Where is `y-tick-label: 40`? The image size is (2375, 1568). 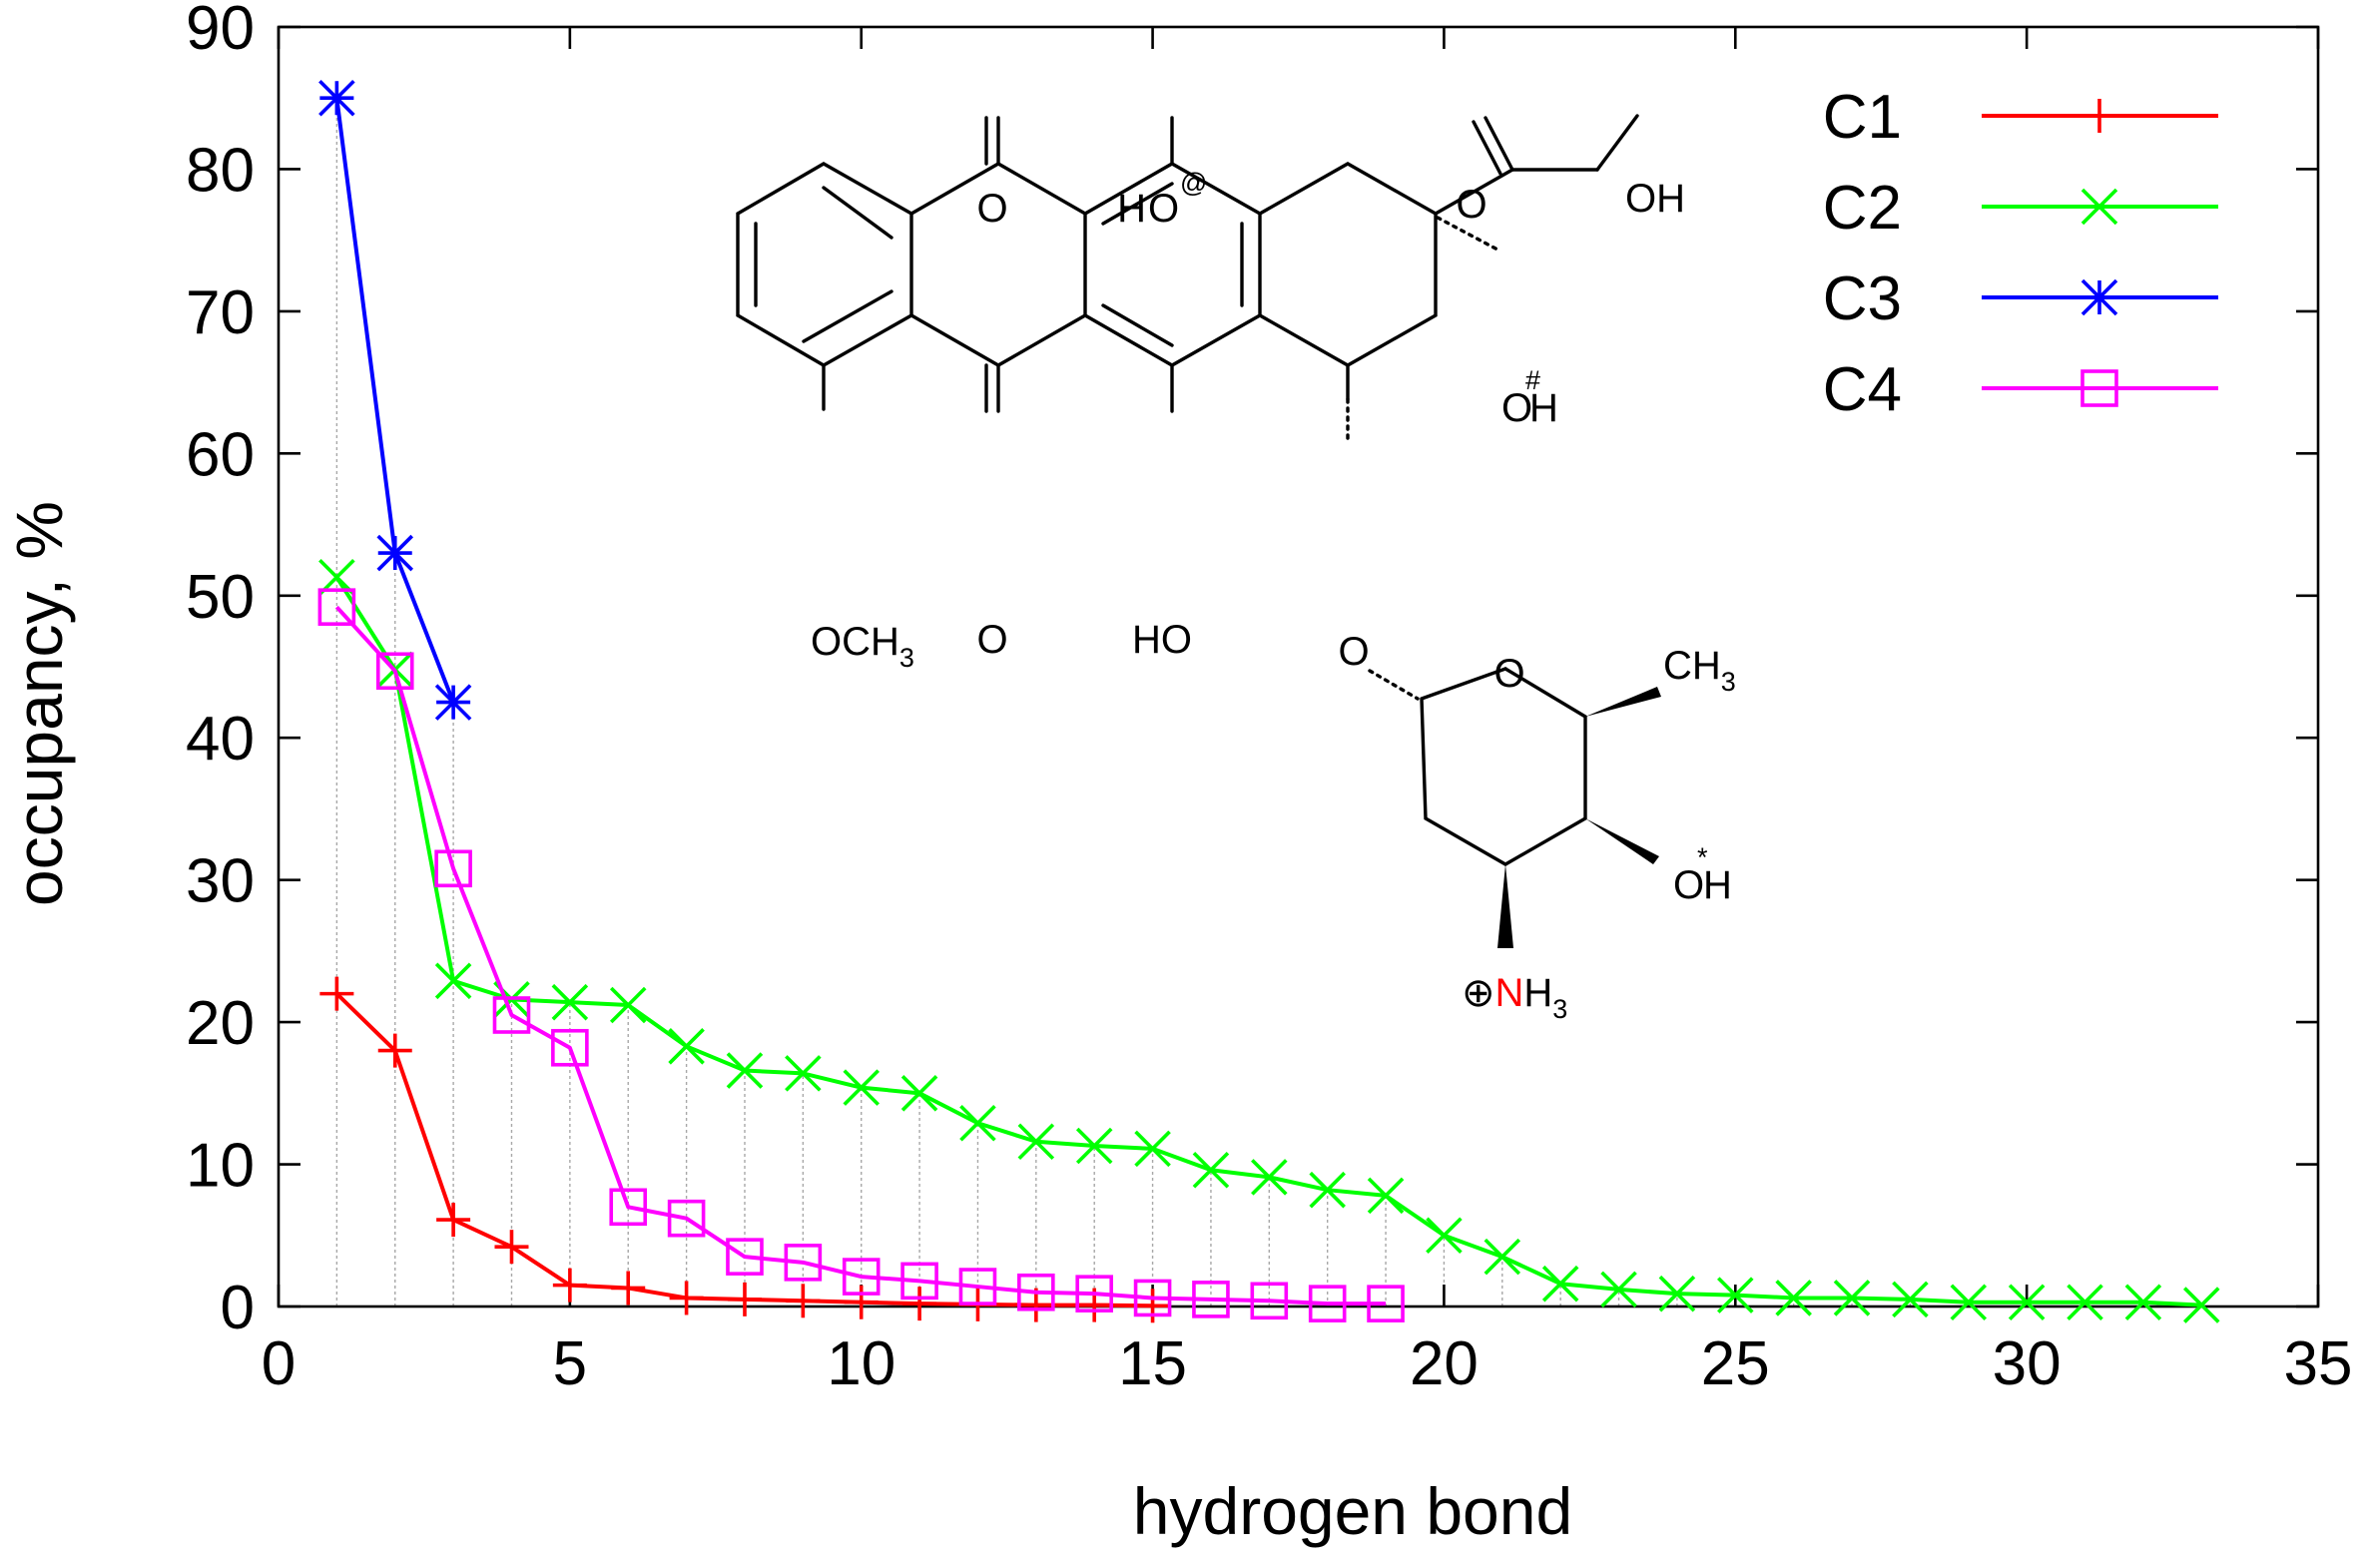
y-tick-label: 40 is located at coordinates (220, 739).